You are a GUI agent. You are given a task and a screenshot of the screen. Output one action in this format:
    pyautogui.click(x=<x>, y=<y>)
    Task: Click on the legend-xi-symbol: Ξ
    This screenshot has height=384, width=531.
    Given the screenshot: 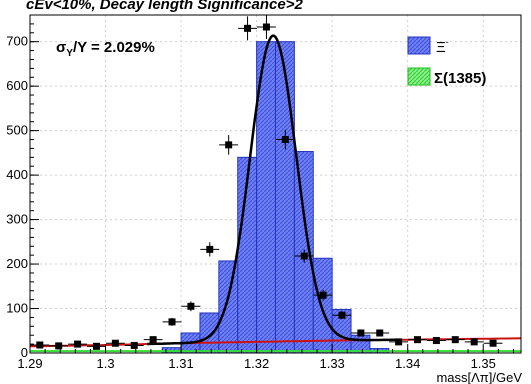 What is the action you would take?
    pyautogui.click(x=441, y=47)
    